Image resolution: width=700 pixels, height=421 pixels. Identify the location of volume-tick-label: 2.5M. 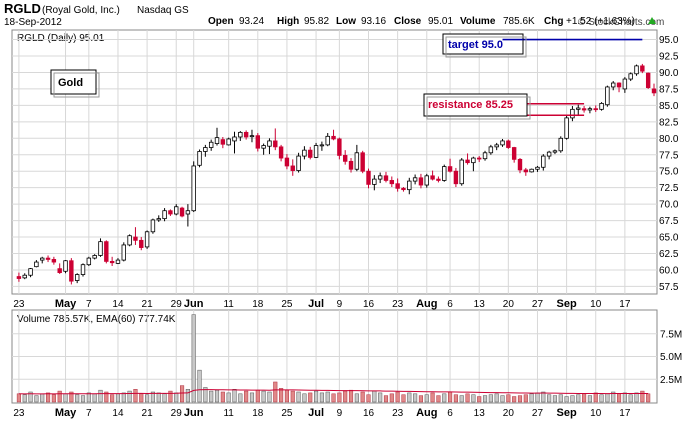
(671, 380).